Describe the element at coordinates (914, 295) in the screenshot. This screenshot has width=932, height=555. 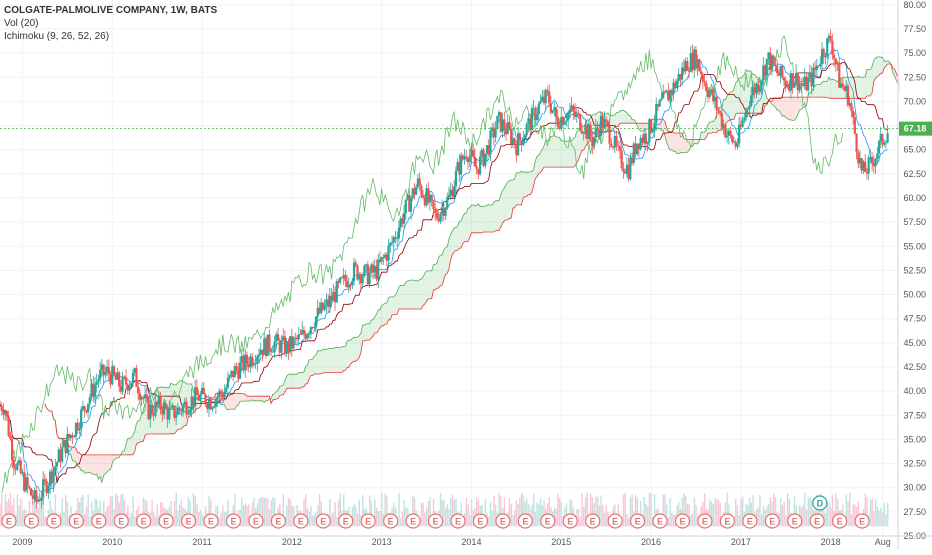
I see `y-tick-label: 50.00` at that location.